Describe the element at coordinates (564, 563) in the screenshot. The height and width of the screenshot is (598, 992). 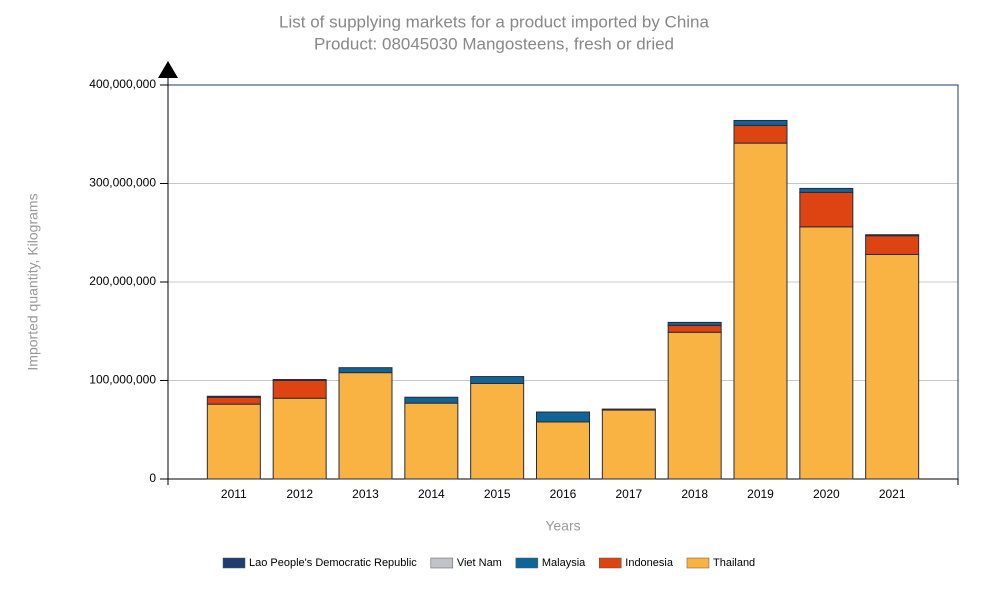
I see `legend-label: Malaysia` at that location.